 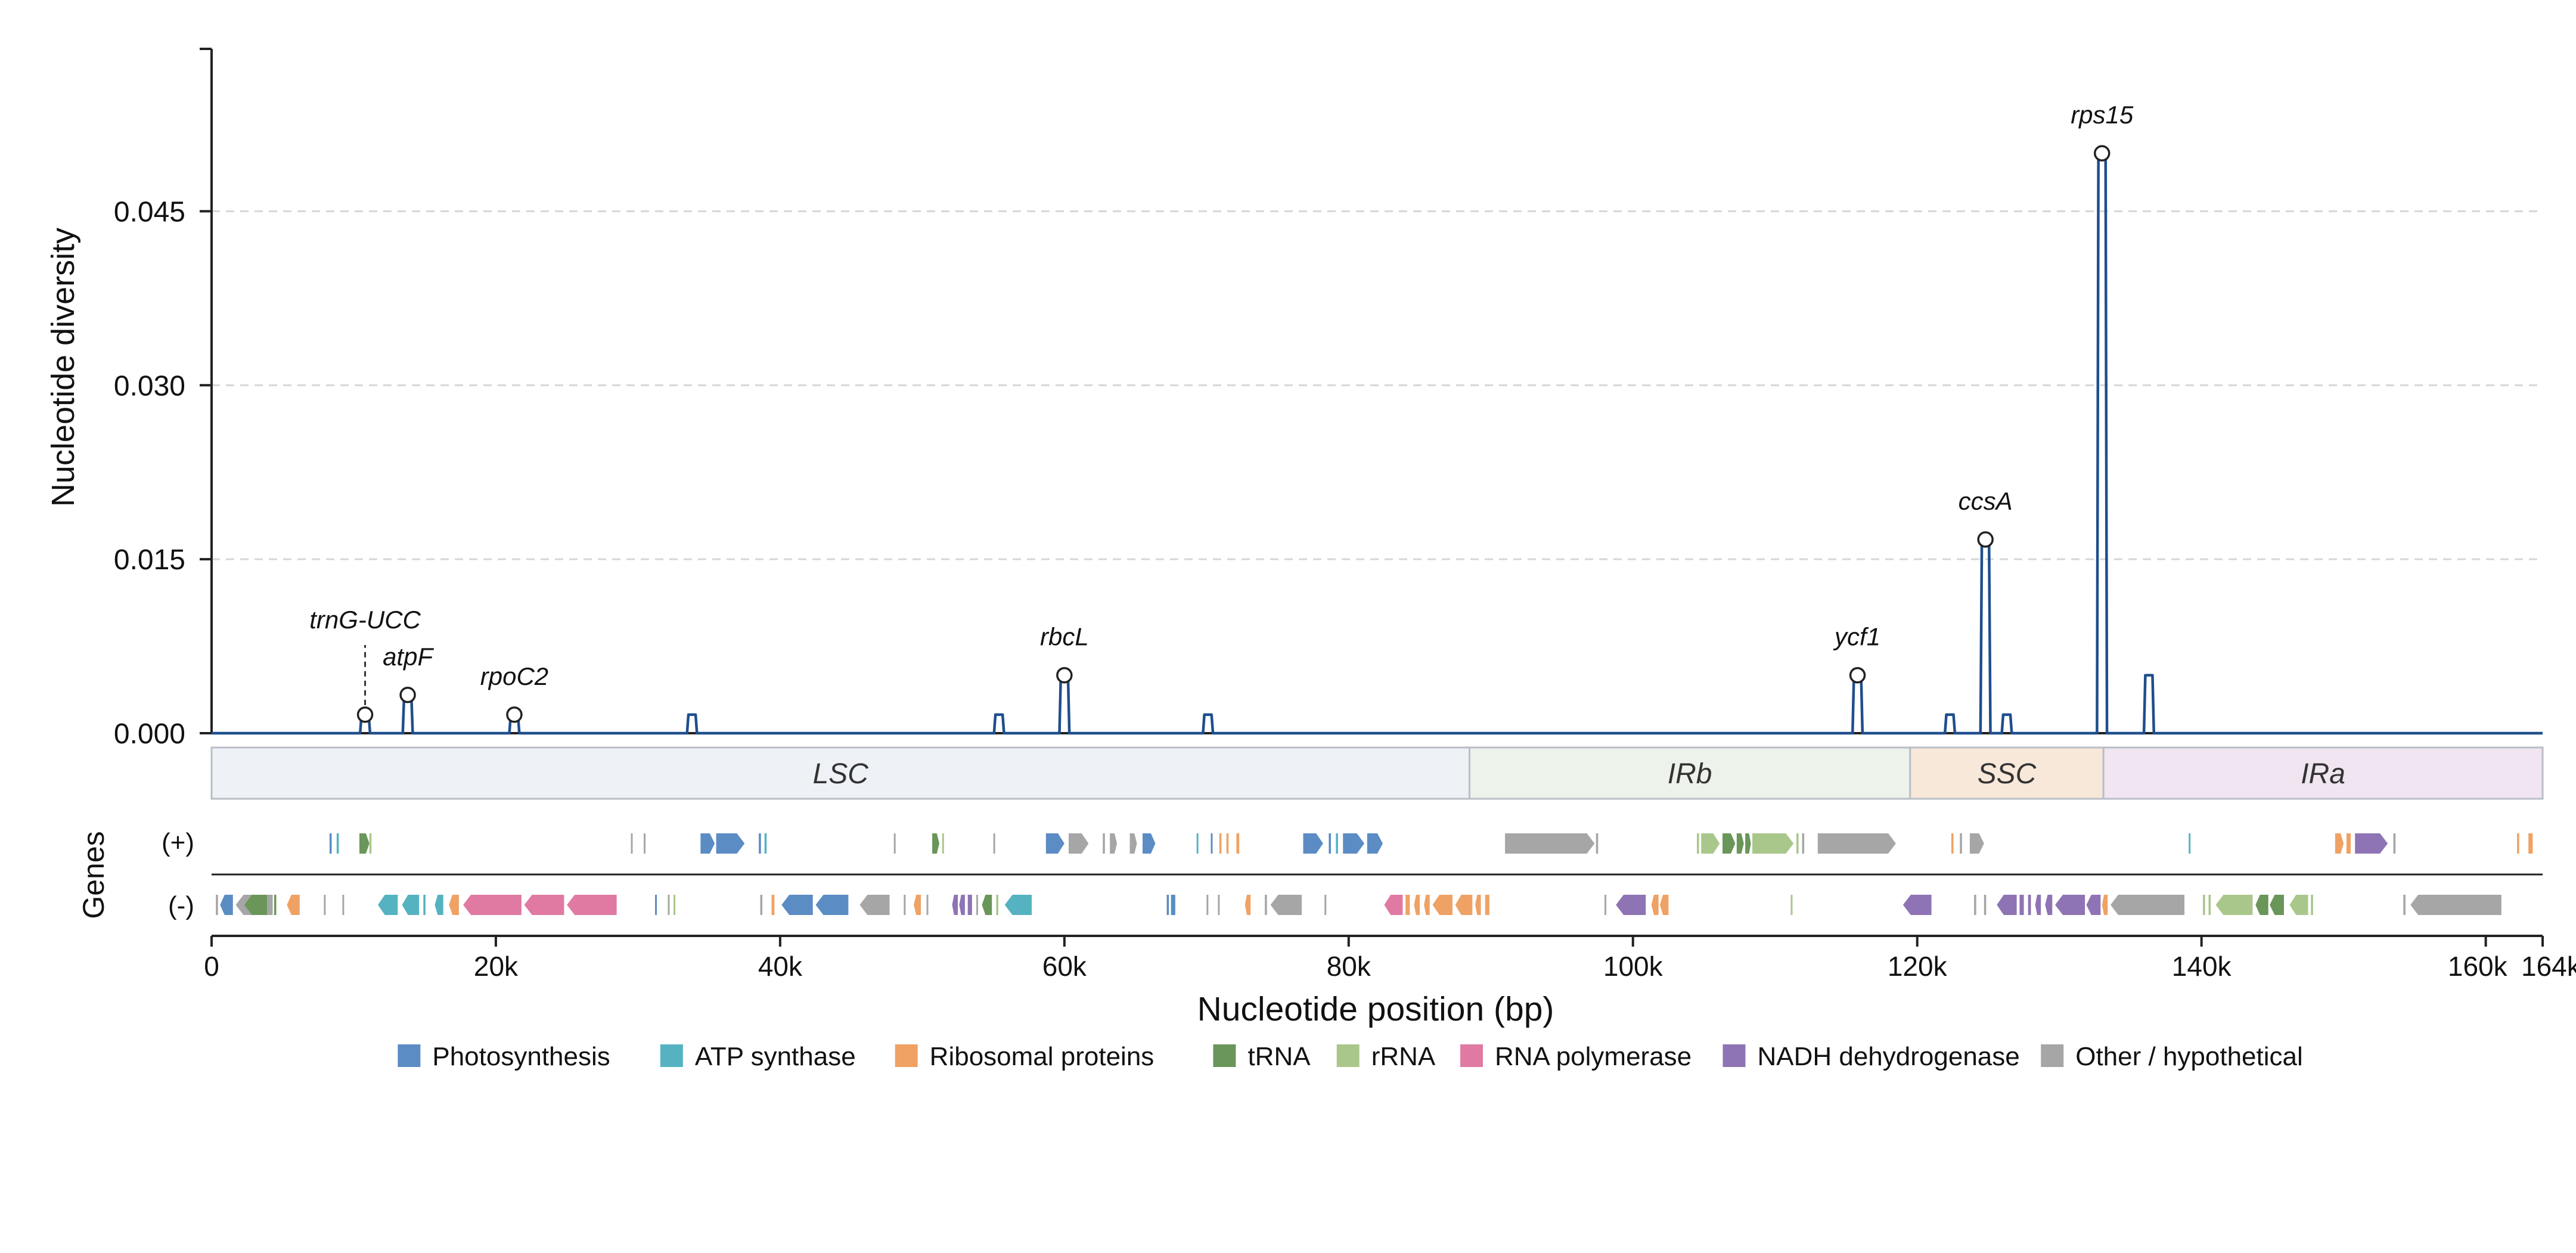 What do you see at coordinates (93, 875) in the screenshot?
I see `genes-track-label: Genes` at bounding box center [93, 875].